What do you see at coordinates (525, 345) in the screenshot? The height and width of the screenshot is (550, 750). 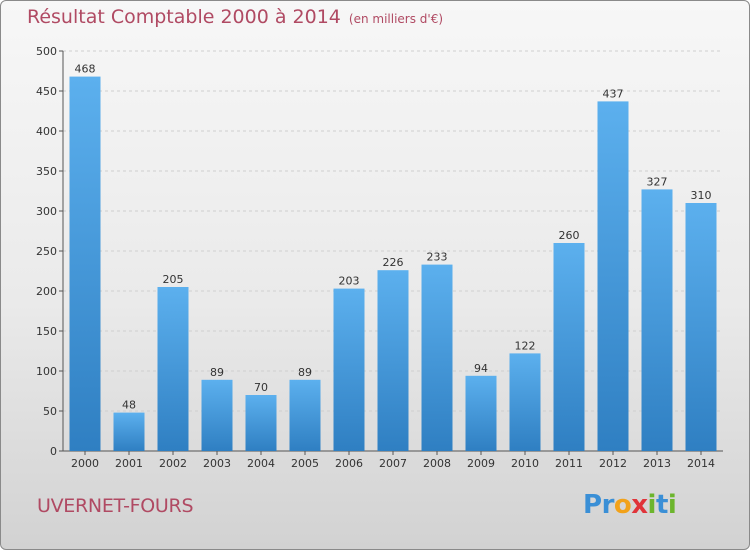 I see `value-label: 122` at bounding box center [525, 345].